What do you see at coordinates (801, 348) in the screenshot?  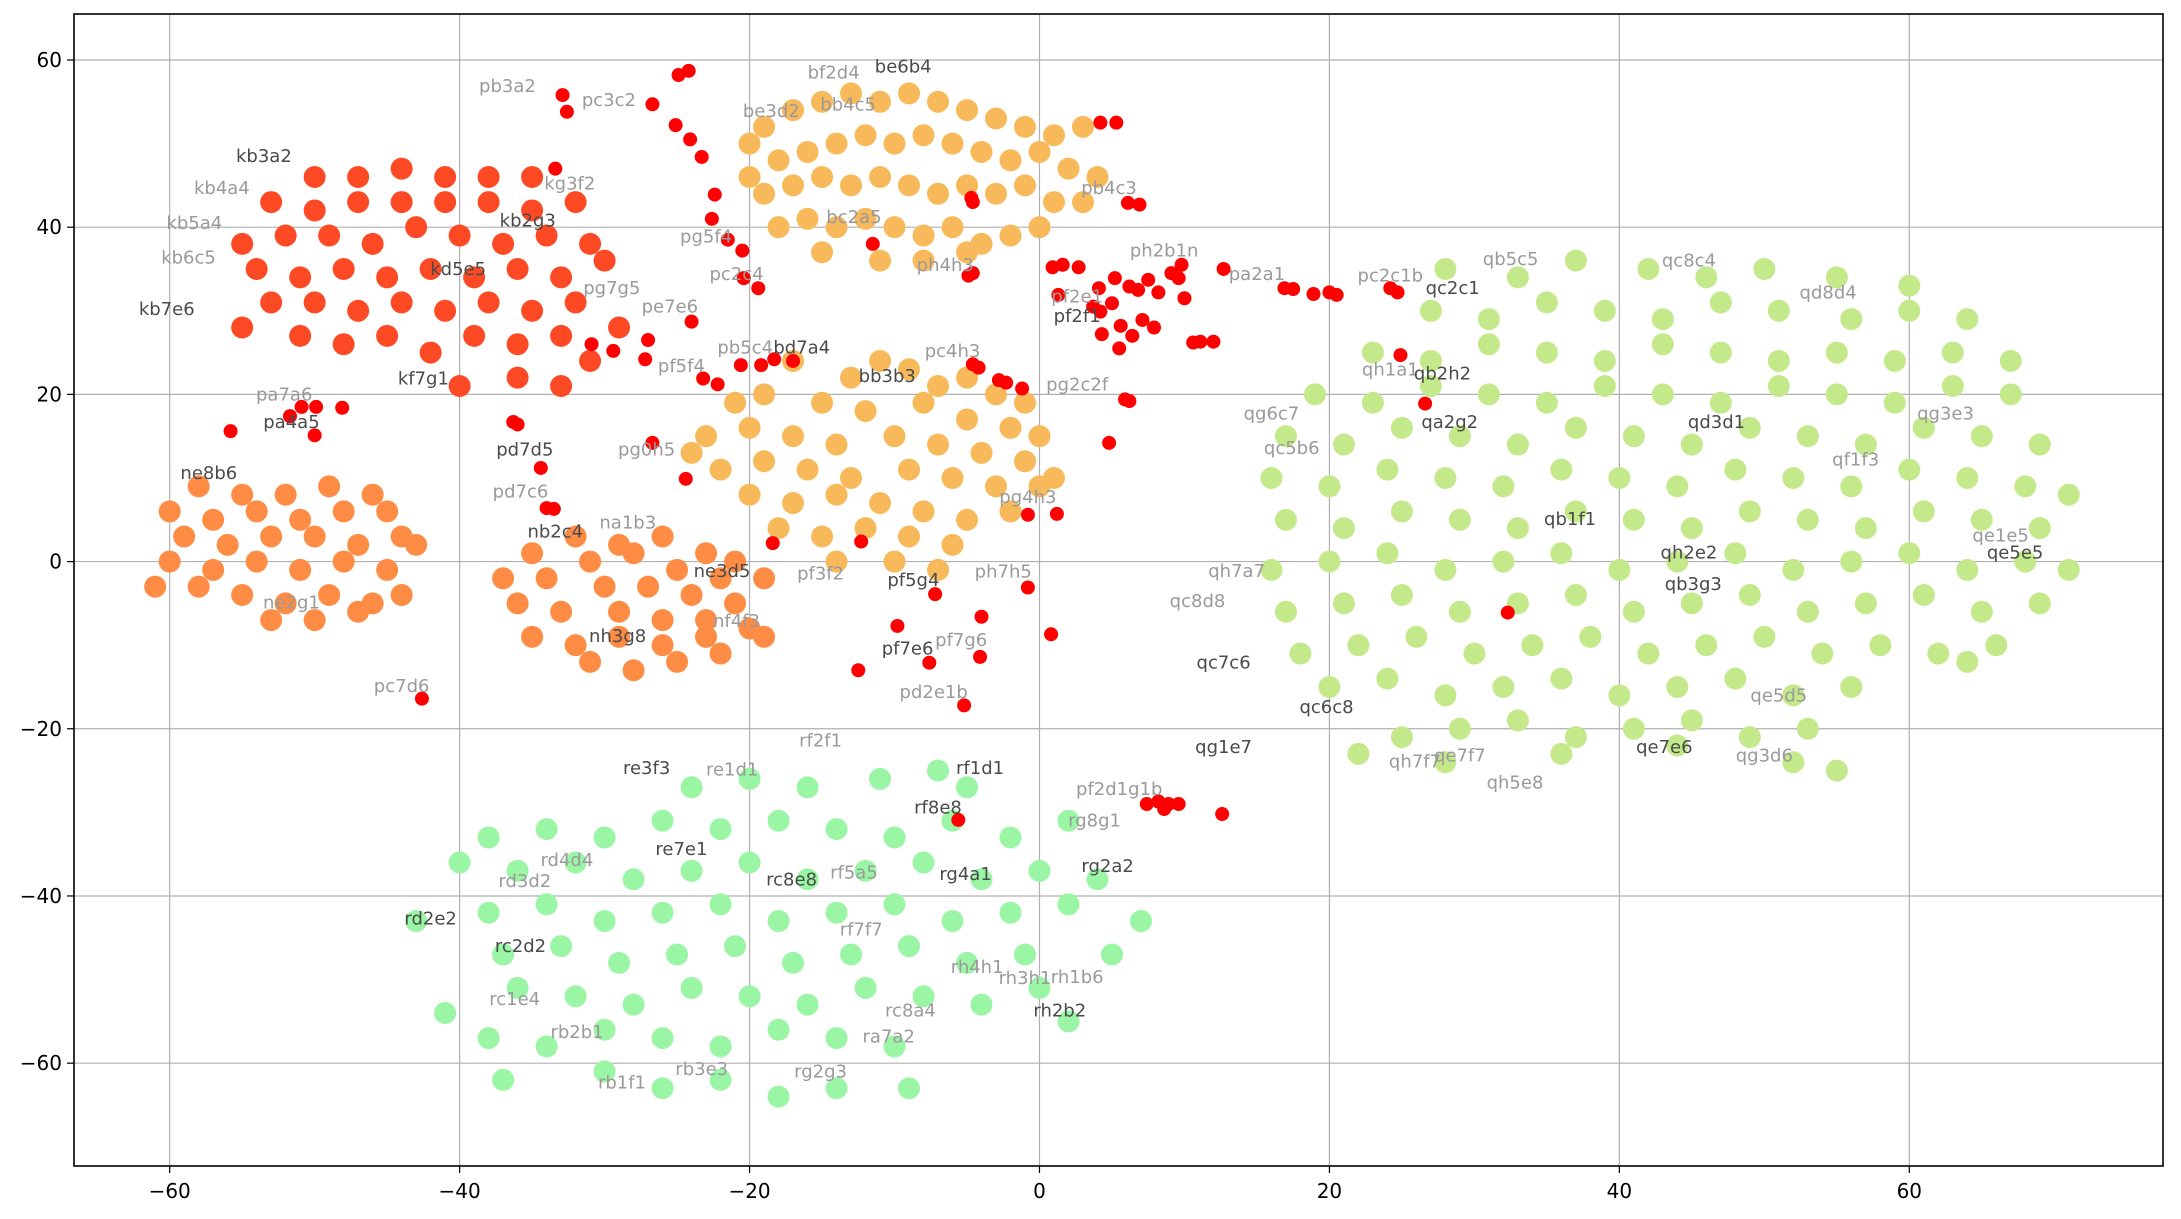 I see `point-label: bd7a4` at bounding box center [801, 348].